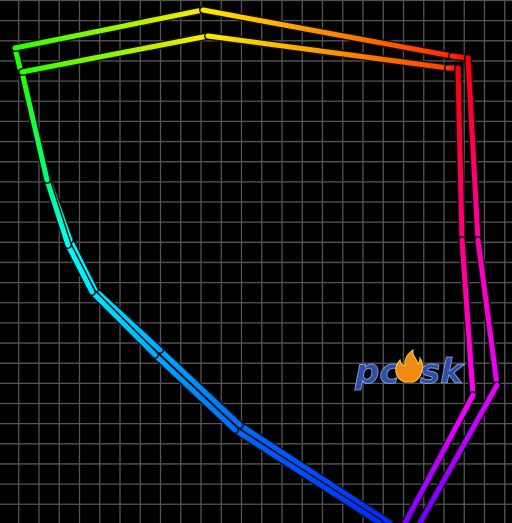 This screenshot has width=512, height=523. I want to click on logo-right: sk, so click(442, 372).